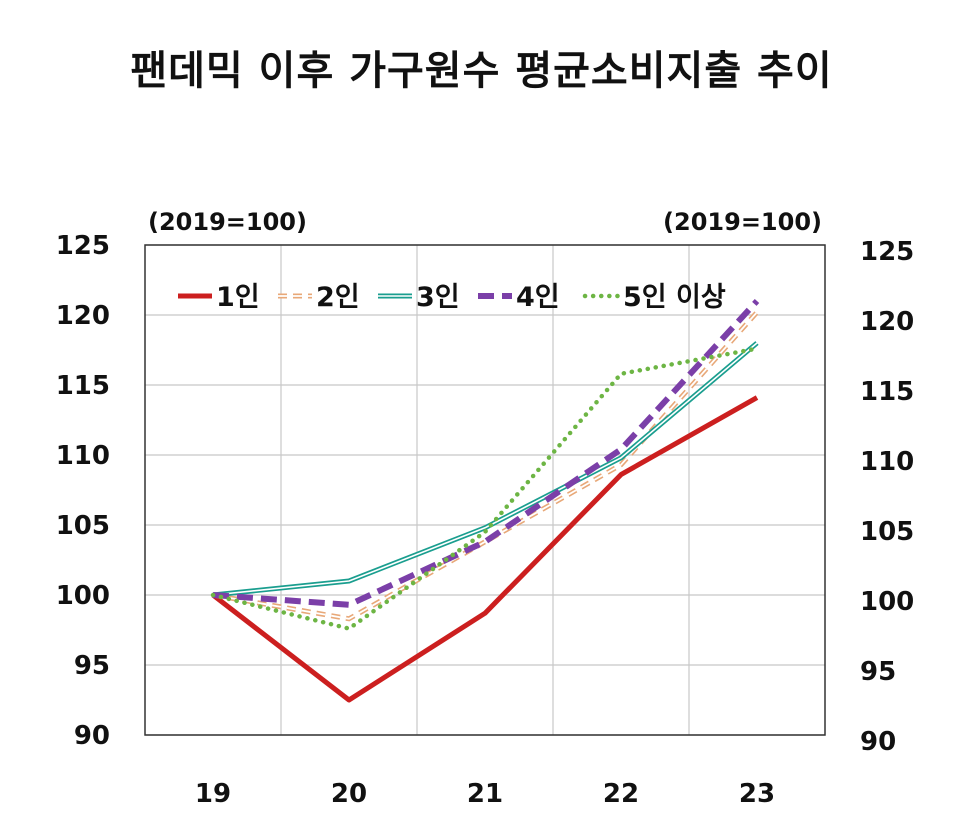 The height and width of the screenshot is (830, 963). Describe the element at coordinates (621, 794) in the screenshot. I see `x-tick: 22` at that location.